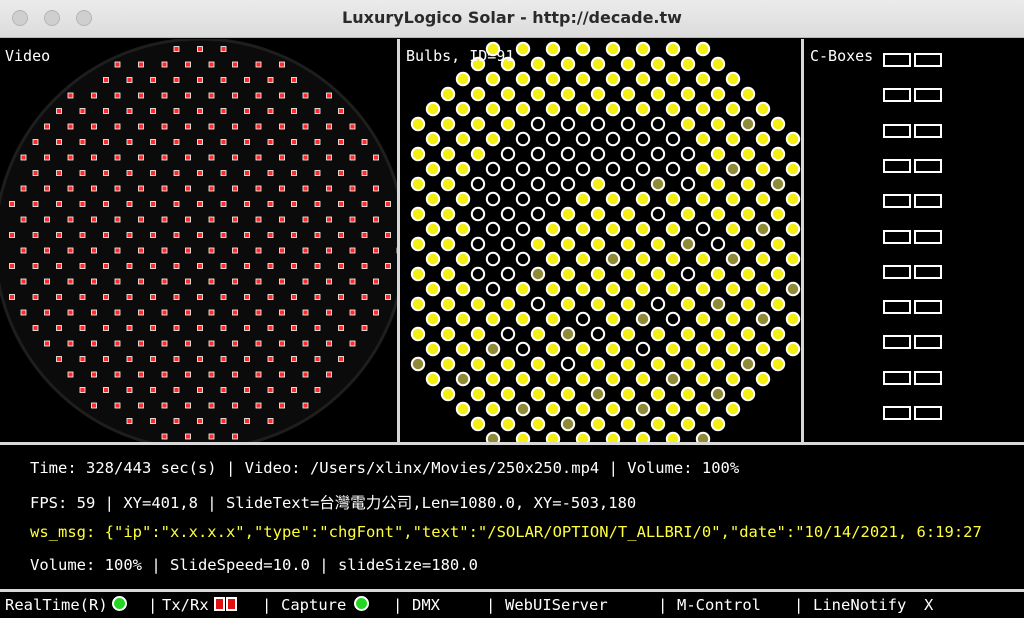 This screenshot has height=618, width=1024. What do you see at coordinates (460, 56) in the screenshot?
I see `bulbs-panel-label: Bulbs, ID=91` at bounding box center [460, 56].